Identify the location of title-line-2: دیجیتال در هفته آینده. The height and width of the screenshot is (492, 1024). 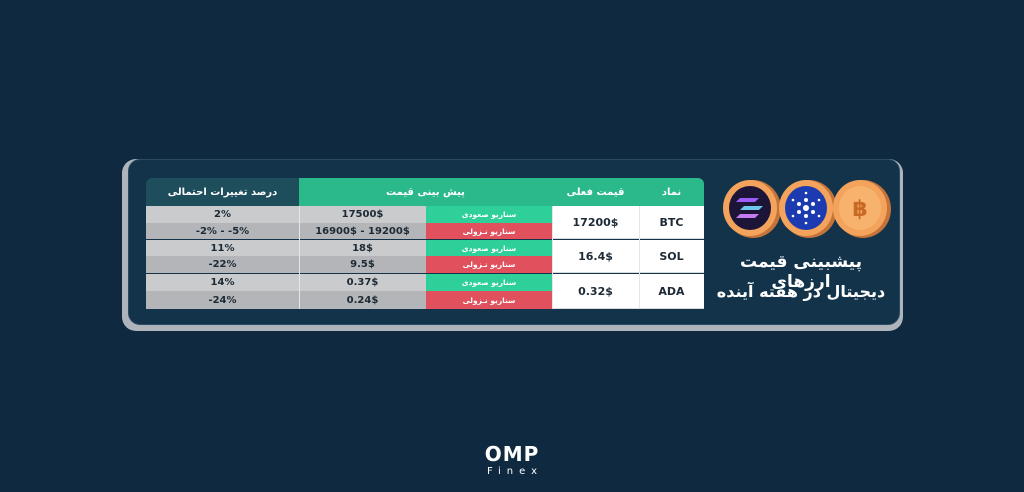
(801, 291).